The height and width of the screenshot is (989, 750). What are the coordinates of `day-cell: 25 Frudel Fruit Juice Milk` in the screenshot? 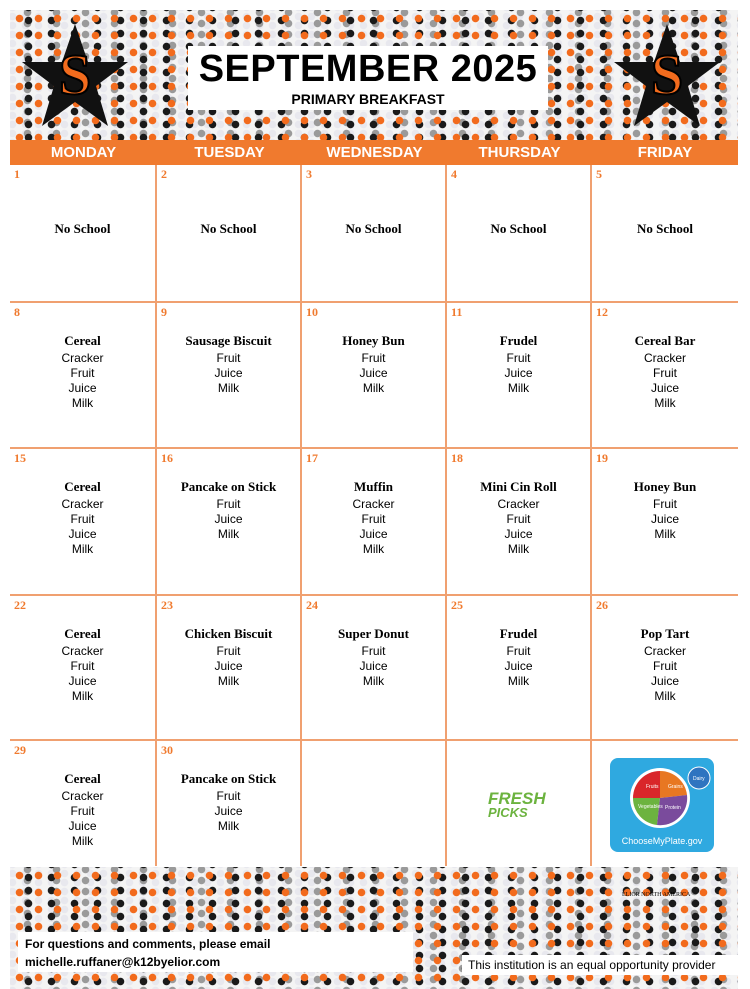 It's located at (519, 668).